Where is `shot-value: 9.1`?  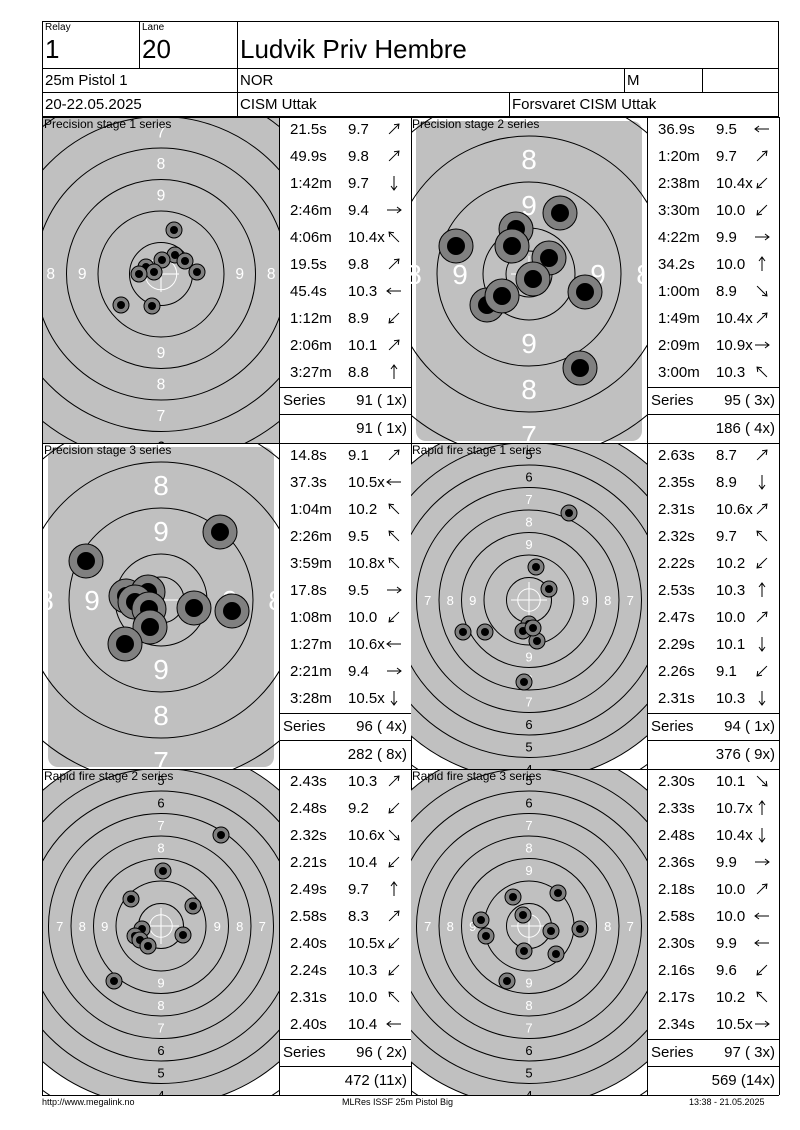
shot-value: 9.1 is located at coordinates (358, 455).